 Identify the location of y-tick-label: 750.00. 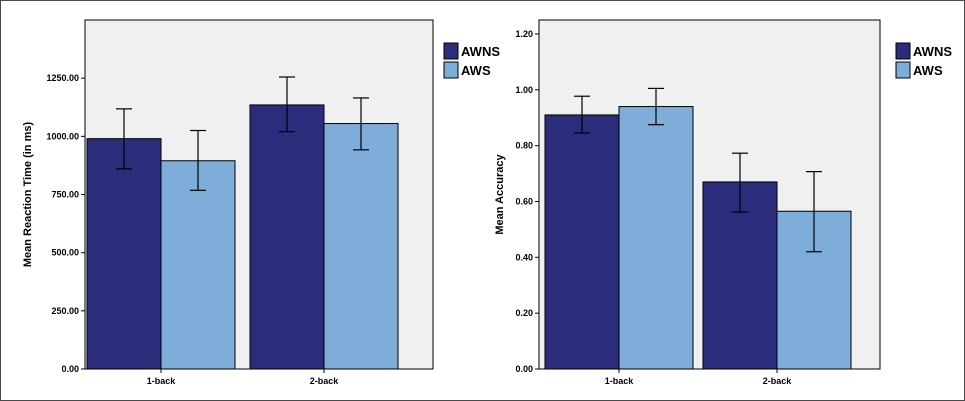
(65, 195).